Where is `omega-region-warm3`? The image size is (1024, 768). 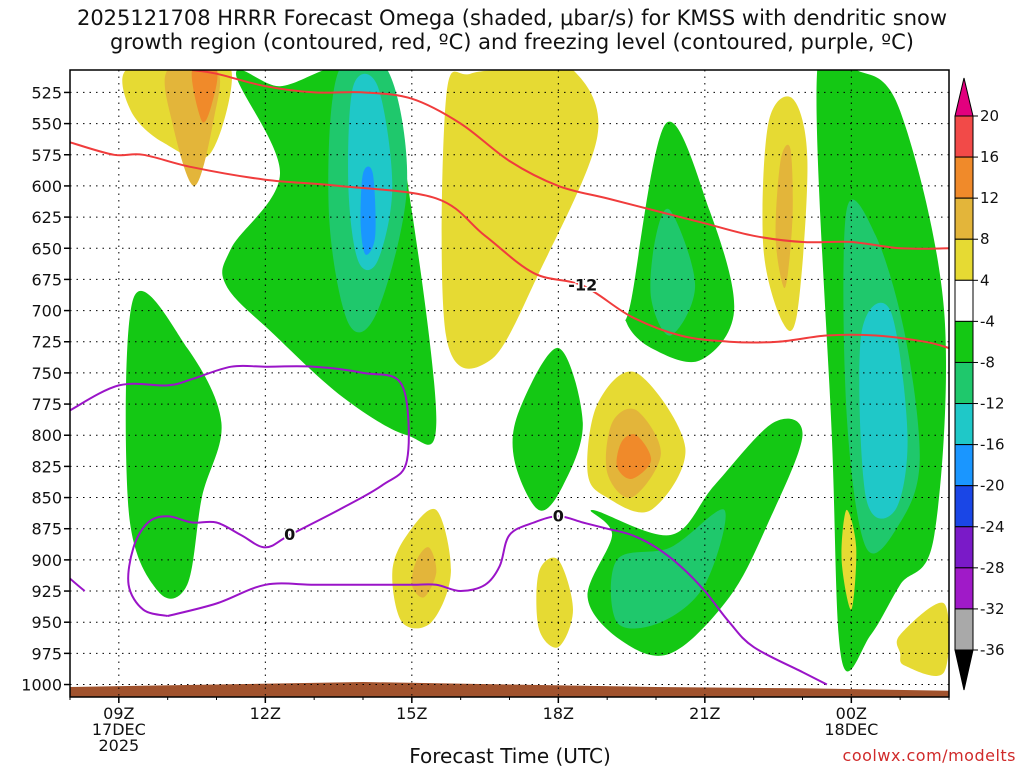
omega-region-warm3 is located at coordinates (784, 216).